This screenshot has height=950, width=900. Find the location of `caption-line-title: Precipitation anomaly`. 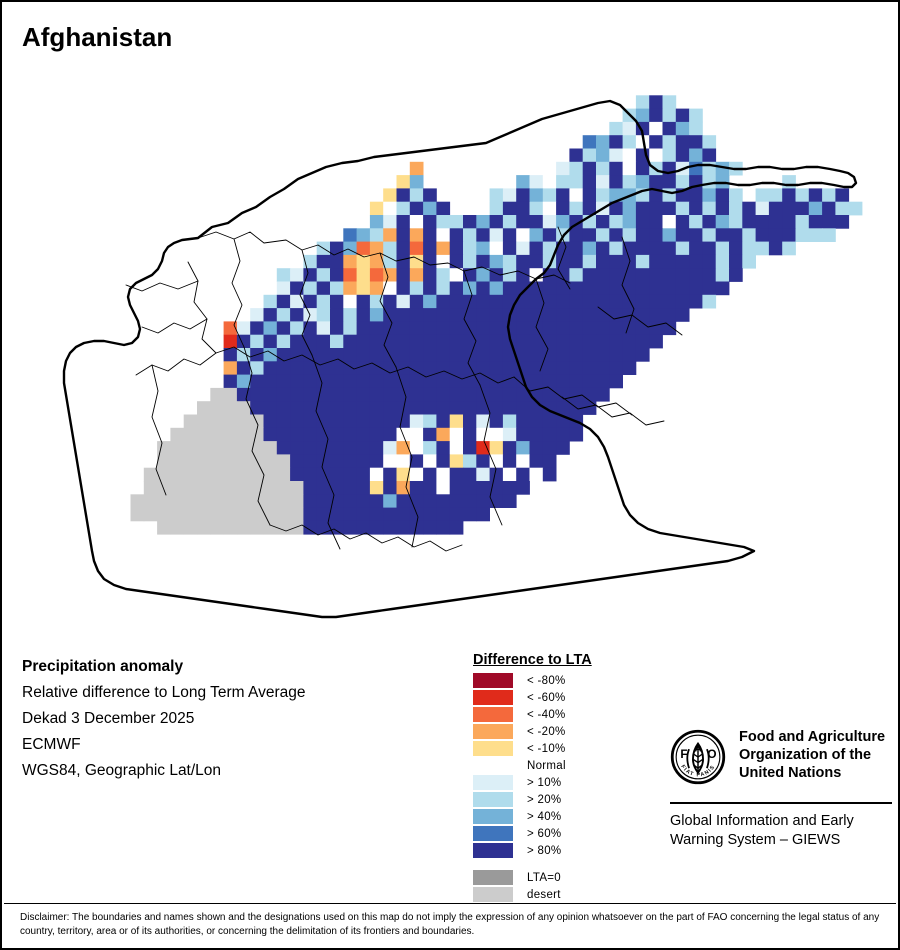

caption-line-title: Precipitation anomaly is located at coordinates (103, 666).